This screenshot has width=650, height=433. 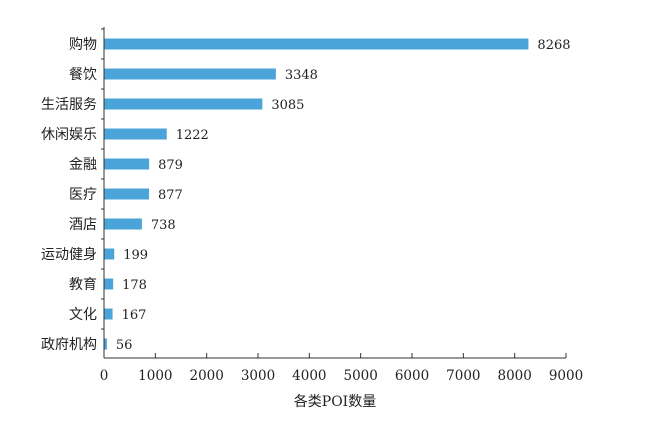 I want to click on category-label-0: 购物, so click(x=83, y=45).